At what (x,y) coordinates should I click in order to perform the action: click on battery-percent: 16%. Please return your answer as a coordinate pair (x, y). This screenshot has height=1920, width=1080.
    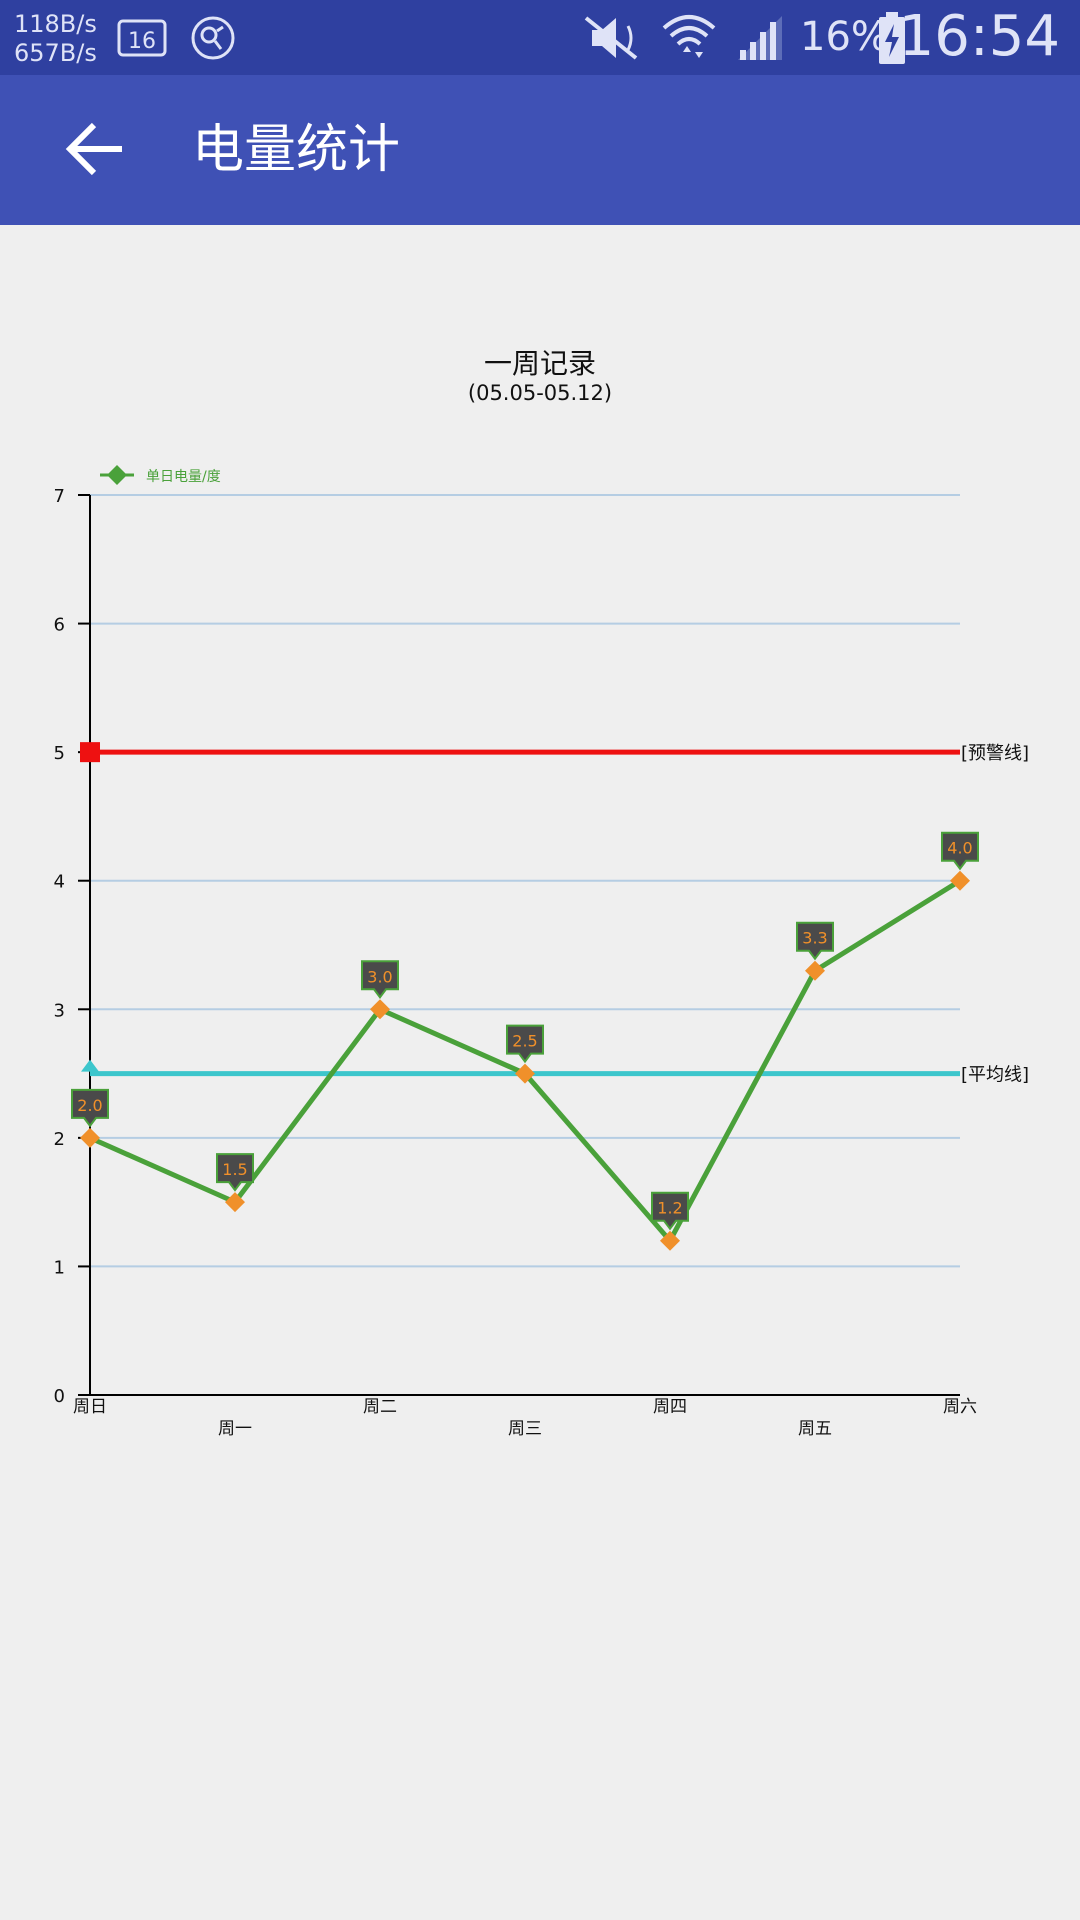
    Looking at the image, I should click on (844, 37).